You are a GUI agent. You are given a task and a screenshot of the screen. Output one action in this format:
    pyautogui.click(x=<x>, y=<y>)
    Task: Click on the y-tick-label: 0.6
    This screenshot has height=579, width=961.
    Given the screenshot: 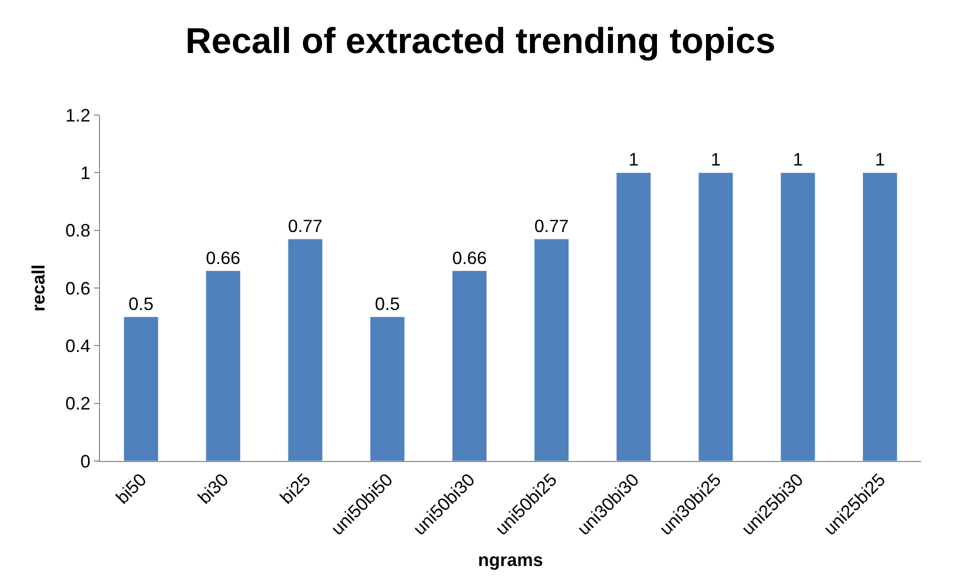 What is the action you would take?
    pyautogui.click(x=77, y=288)
    